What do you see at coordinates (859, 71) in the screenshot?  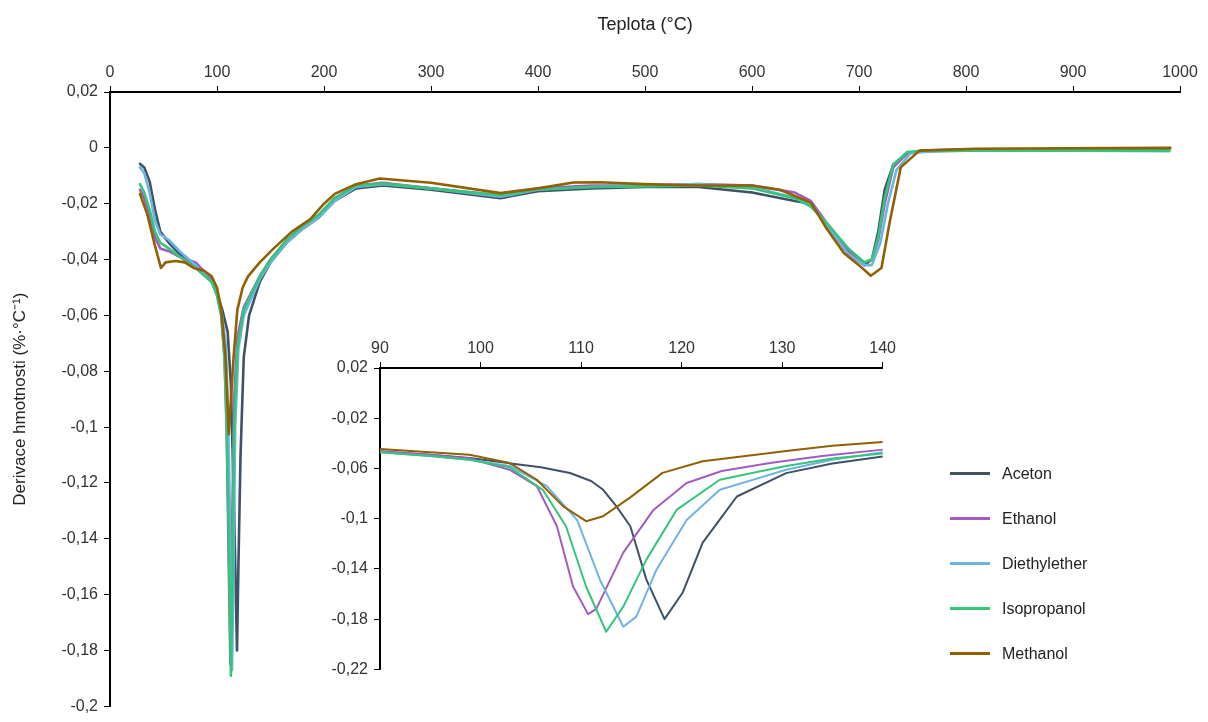 I see `x-tick-label: 700` at bounding box center [859, 71].